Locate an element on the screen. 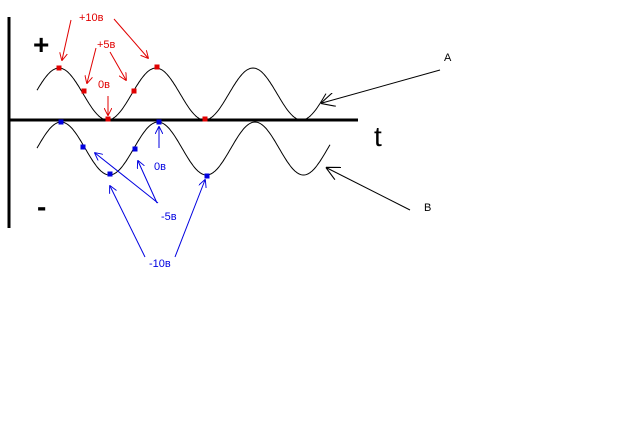 Image resolution: width=633 pixels, height=439 pixels. label-minus10: -10в is located at coordinates (160, 264).